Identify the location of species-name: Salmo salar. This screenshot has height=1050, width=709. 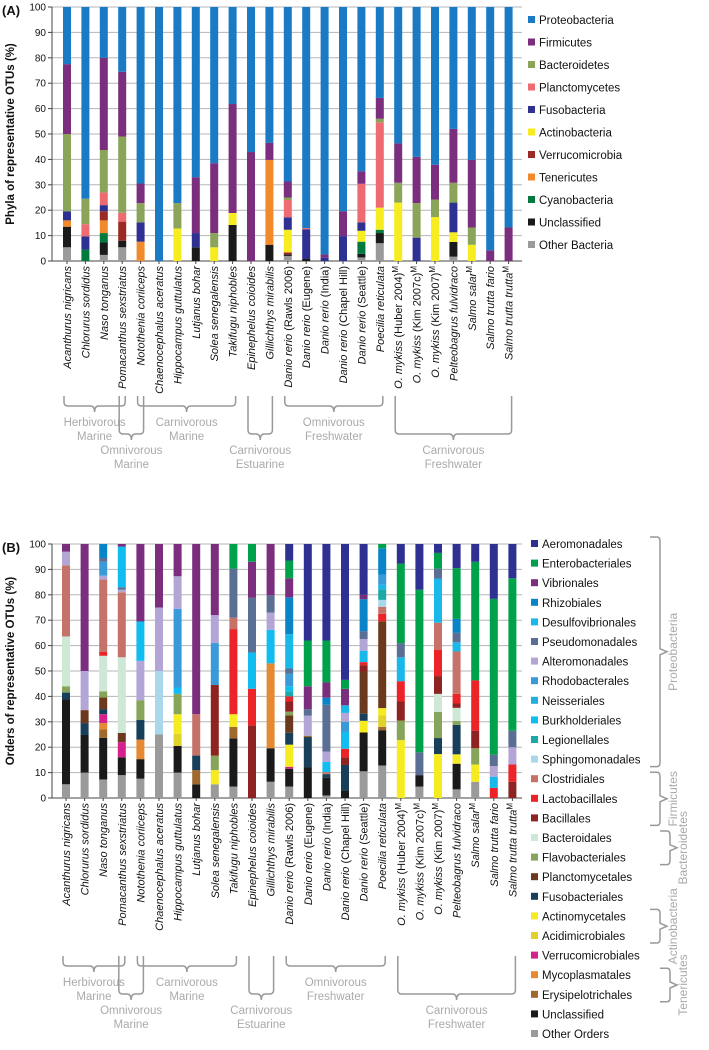
(473, 300).